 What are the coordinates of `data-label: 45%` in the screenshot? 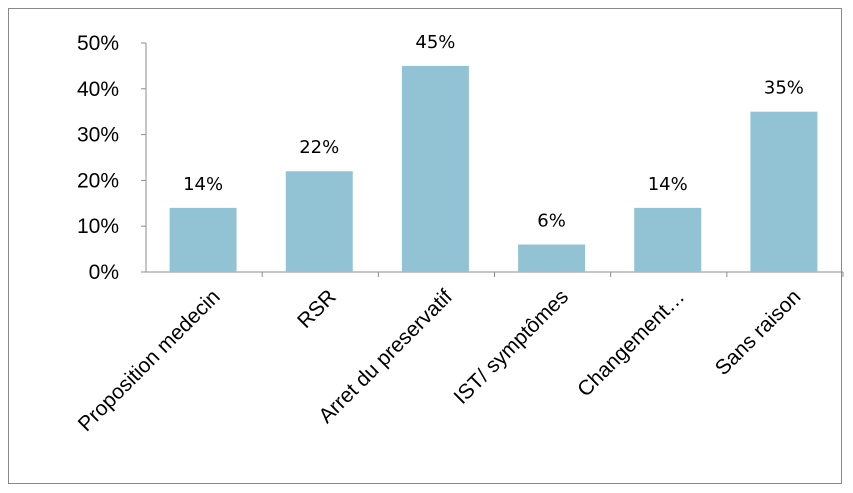 It's located at (435, 42).